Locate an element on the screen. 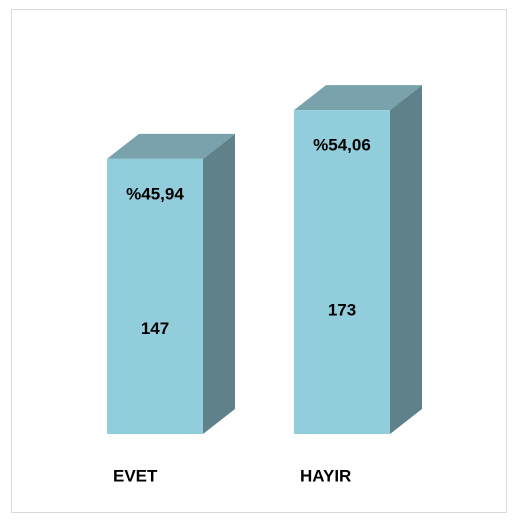 The width and height of the screenshot is (516, 523). x-tick-label: HAYIR is located at coordinates (325, 475).